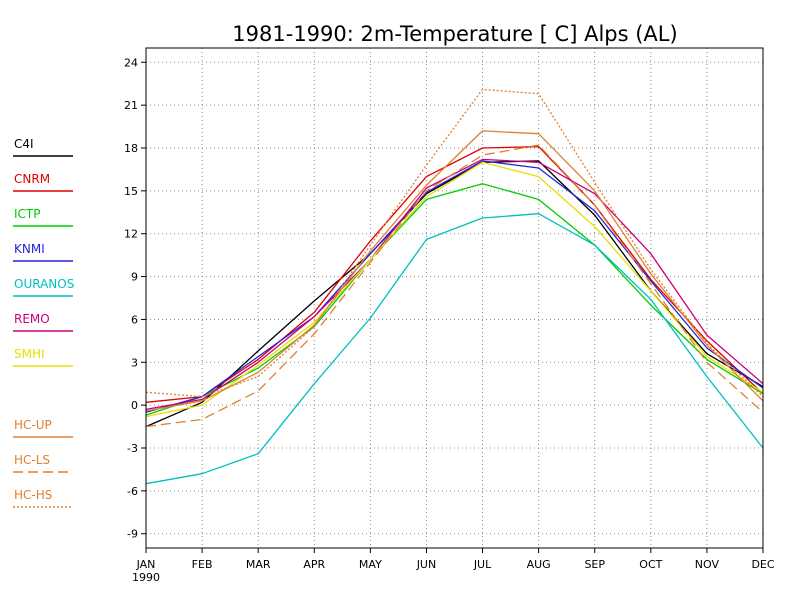  I want to click on legend-label: KNMI, so click(29, 249).